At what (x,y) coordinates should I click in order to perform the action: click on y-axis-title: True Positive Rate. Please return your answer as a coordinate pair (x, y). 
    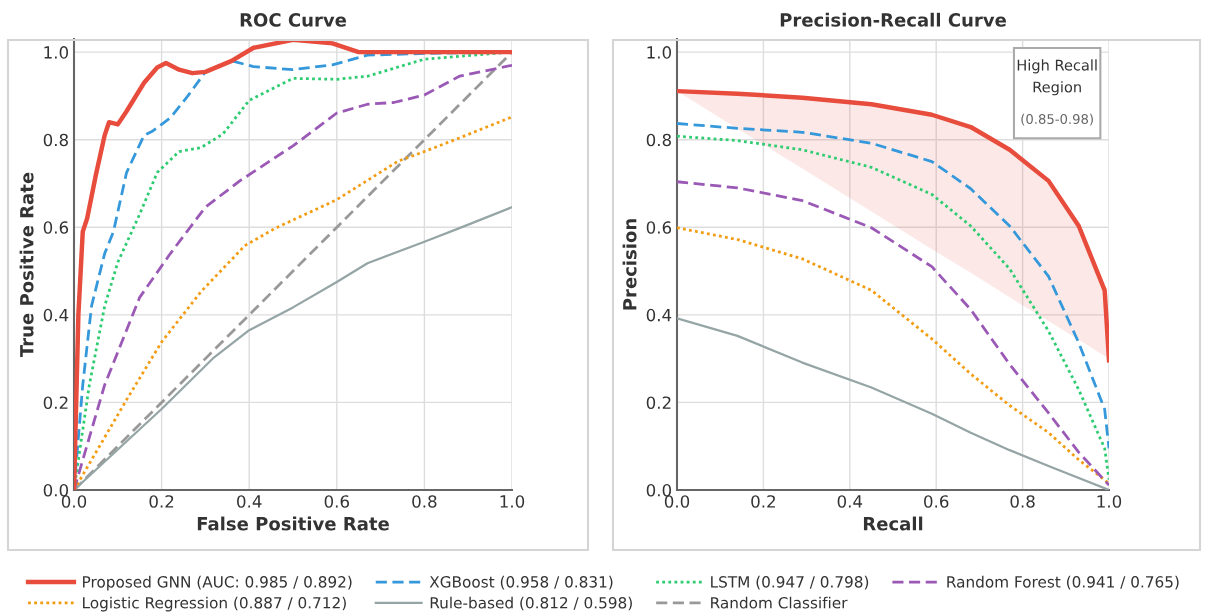
    Looking at the image, I should click on (26, 265).